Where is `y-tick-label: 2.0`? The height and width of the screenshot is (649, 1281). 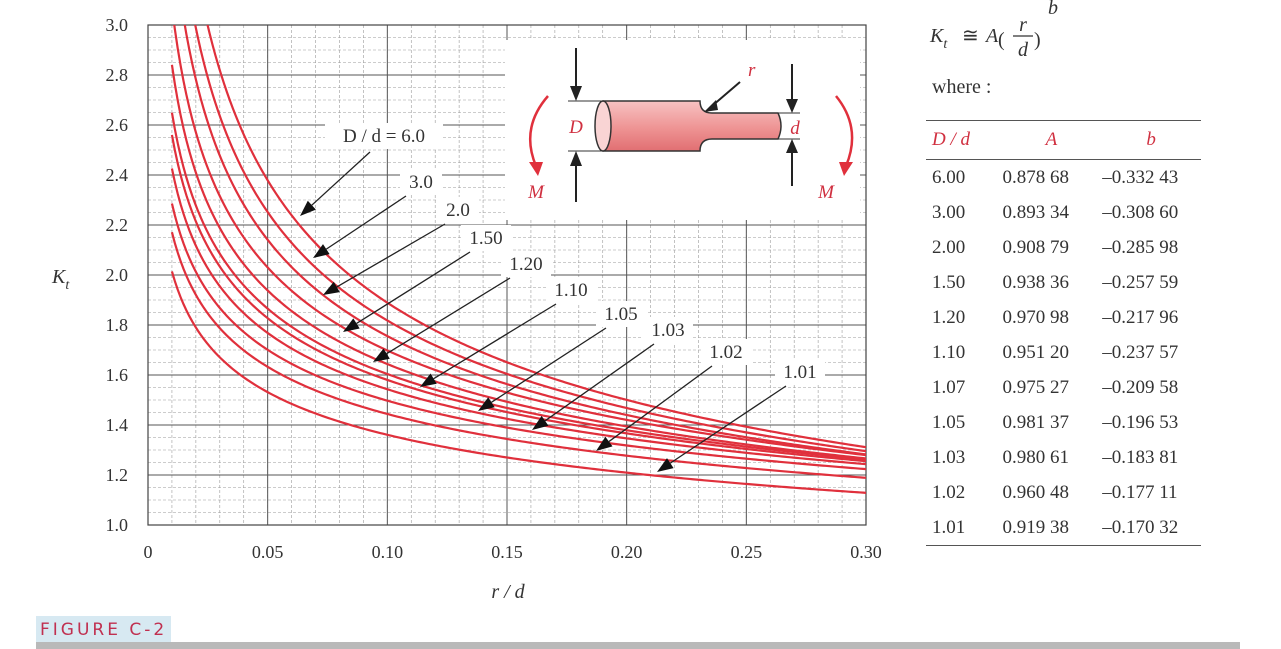 y-tick-label: 2.0 is located at coordinates (117, 275).